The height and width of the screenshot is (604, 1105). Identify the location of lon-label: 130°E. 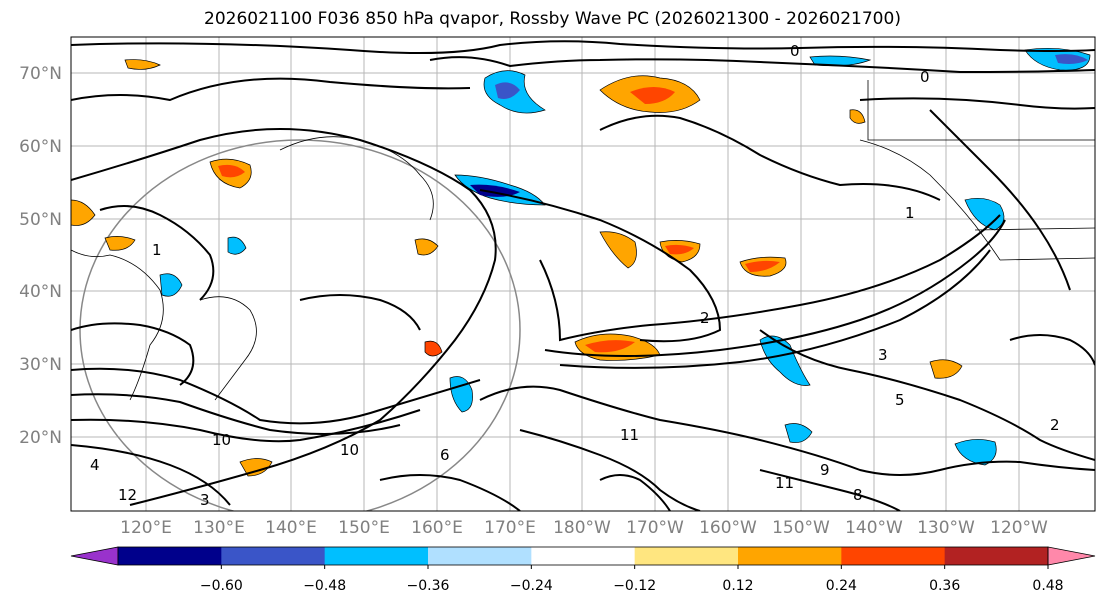
(219, 528).